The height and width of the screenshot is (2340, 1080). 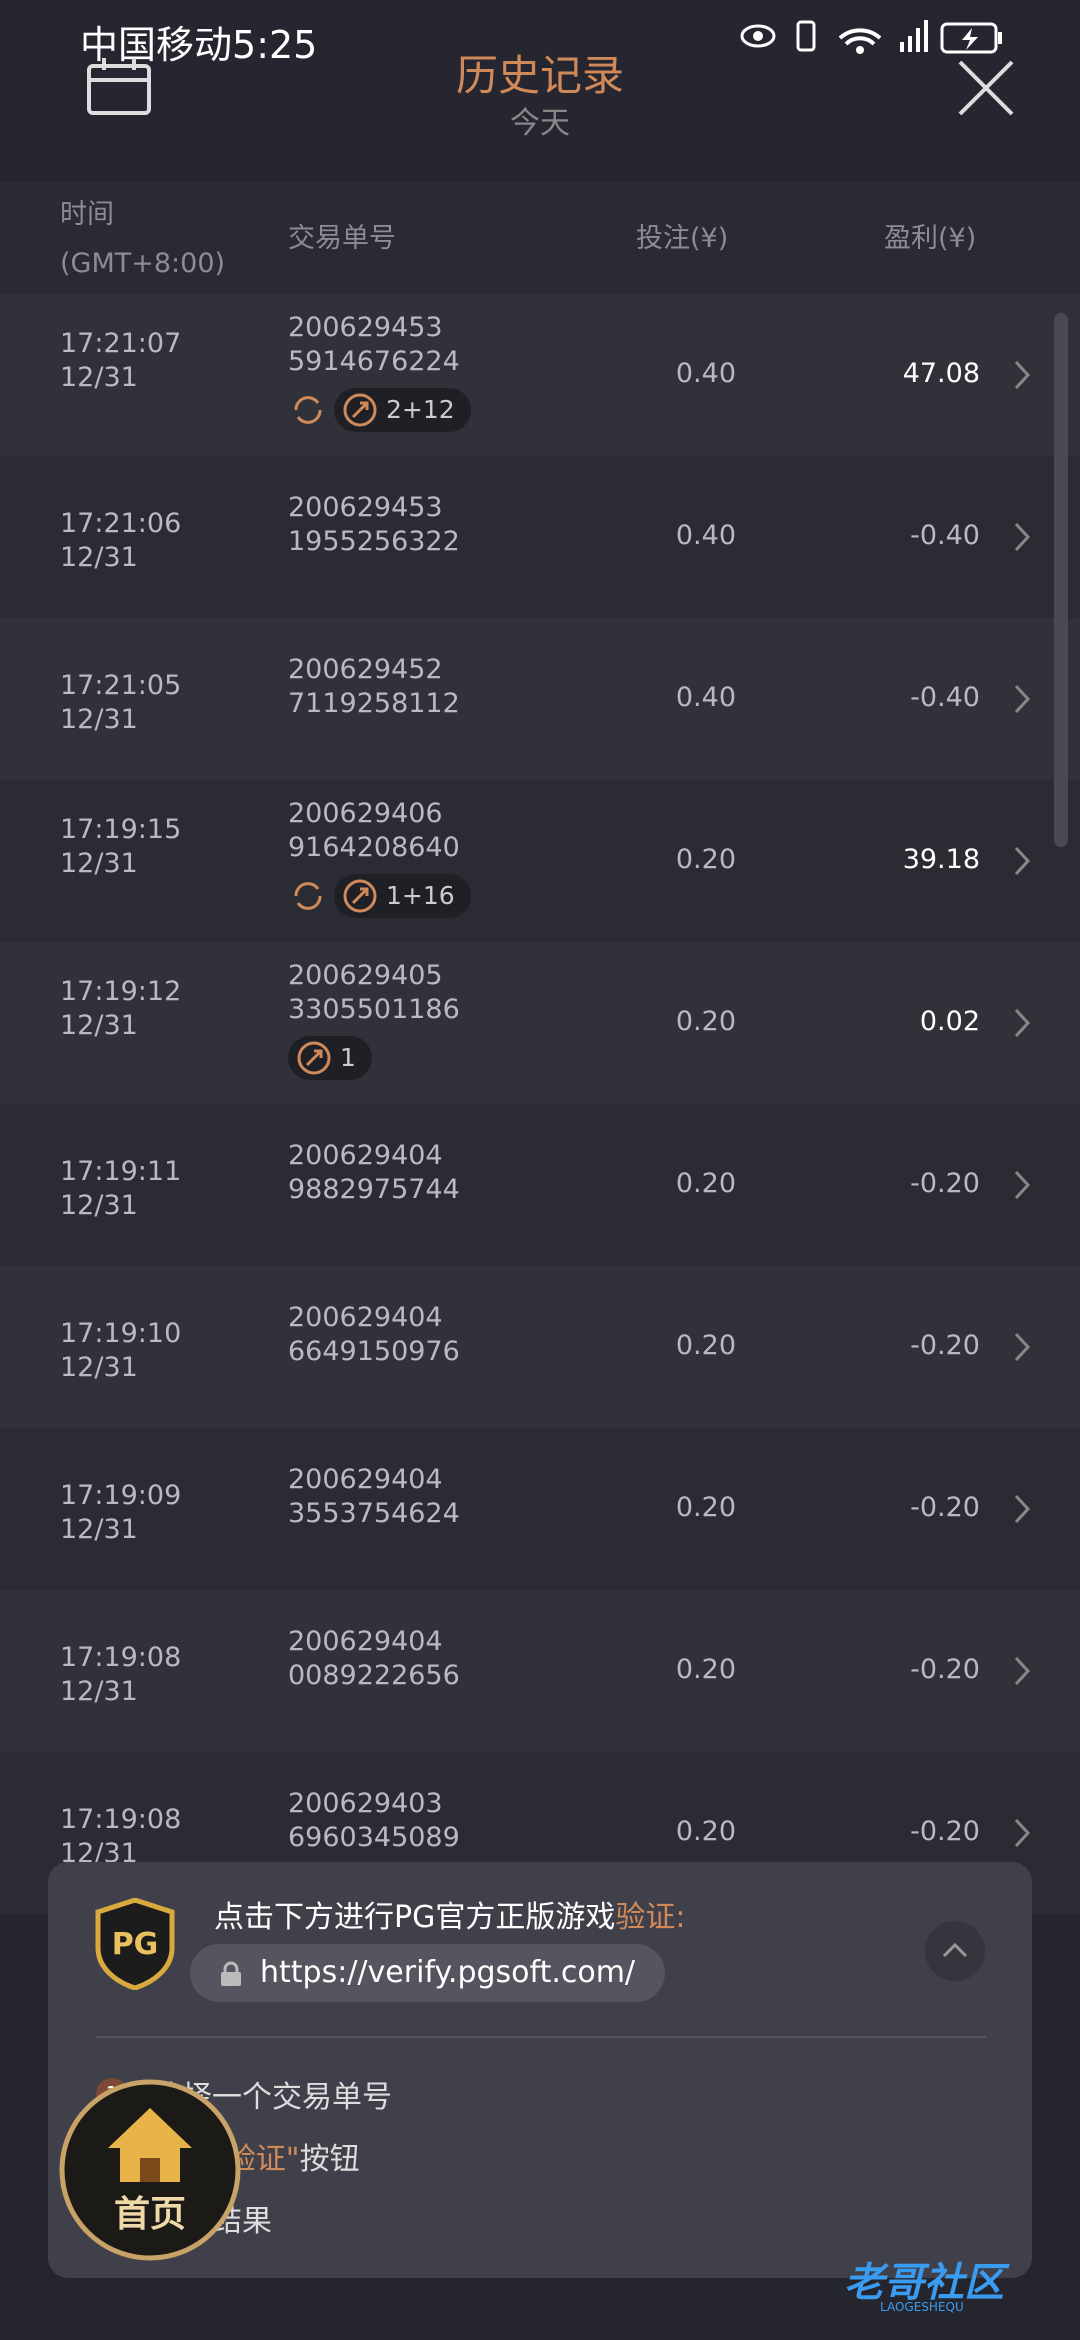 I want to click on profit: 47.08, so click(x=941, y=373).